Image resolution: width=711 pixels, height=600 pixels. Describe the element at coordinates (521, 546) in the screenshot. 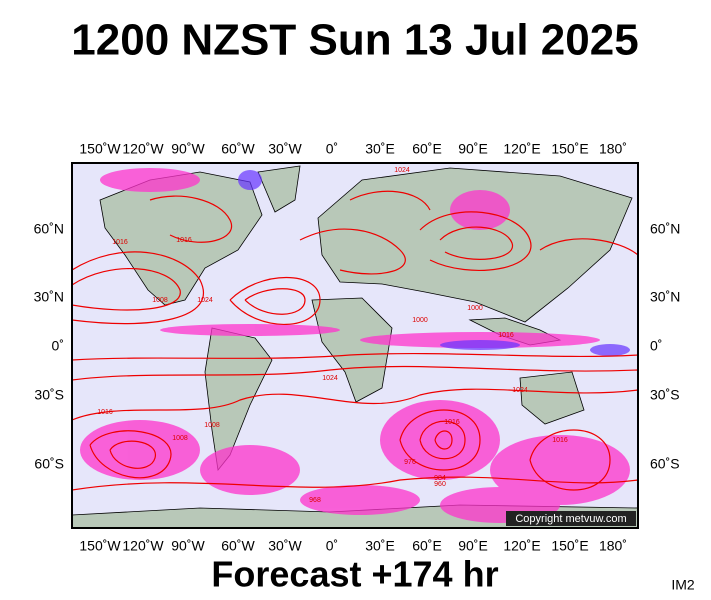

I see `longitude-label-bottom: 120˚E` at that location.